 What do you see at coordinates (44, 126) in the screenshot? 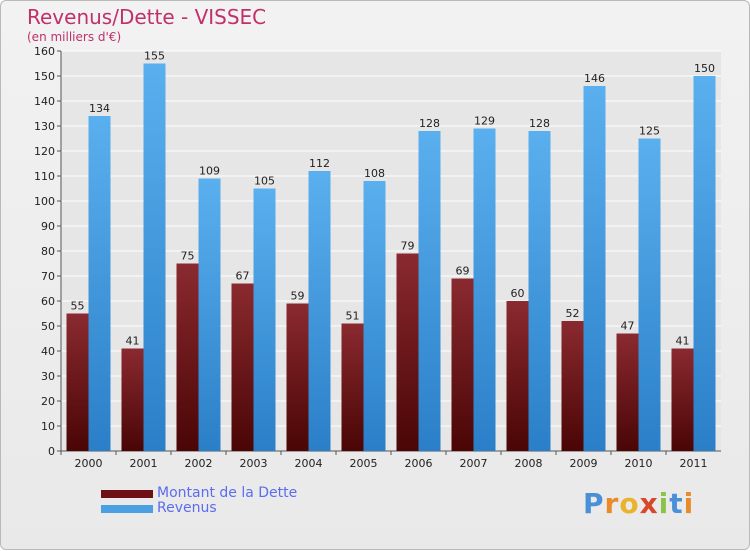
I see `y-tick-label: 130` at bounding box center [44, 126].